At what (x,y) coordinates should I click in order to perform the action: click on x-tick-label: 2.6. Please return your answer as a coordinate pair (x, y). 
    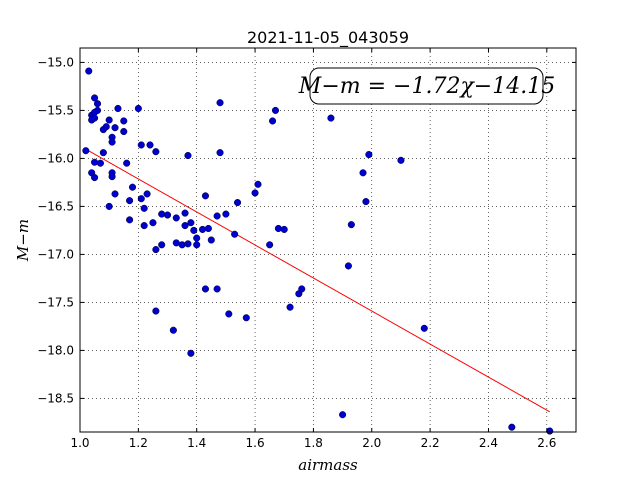
    Looking at the image, I should click on (546, 443).